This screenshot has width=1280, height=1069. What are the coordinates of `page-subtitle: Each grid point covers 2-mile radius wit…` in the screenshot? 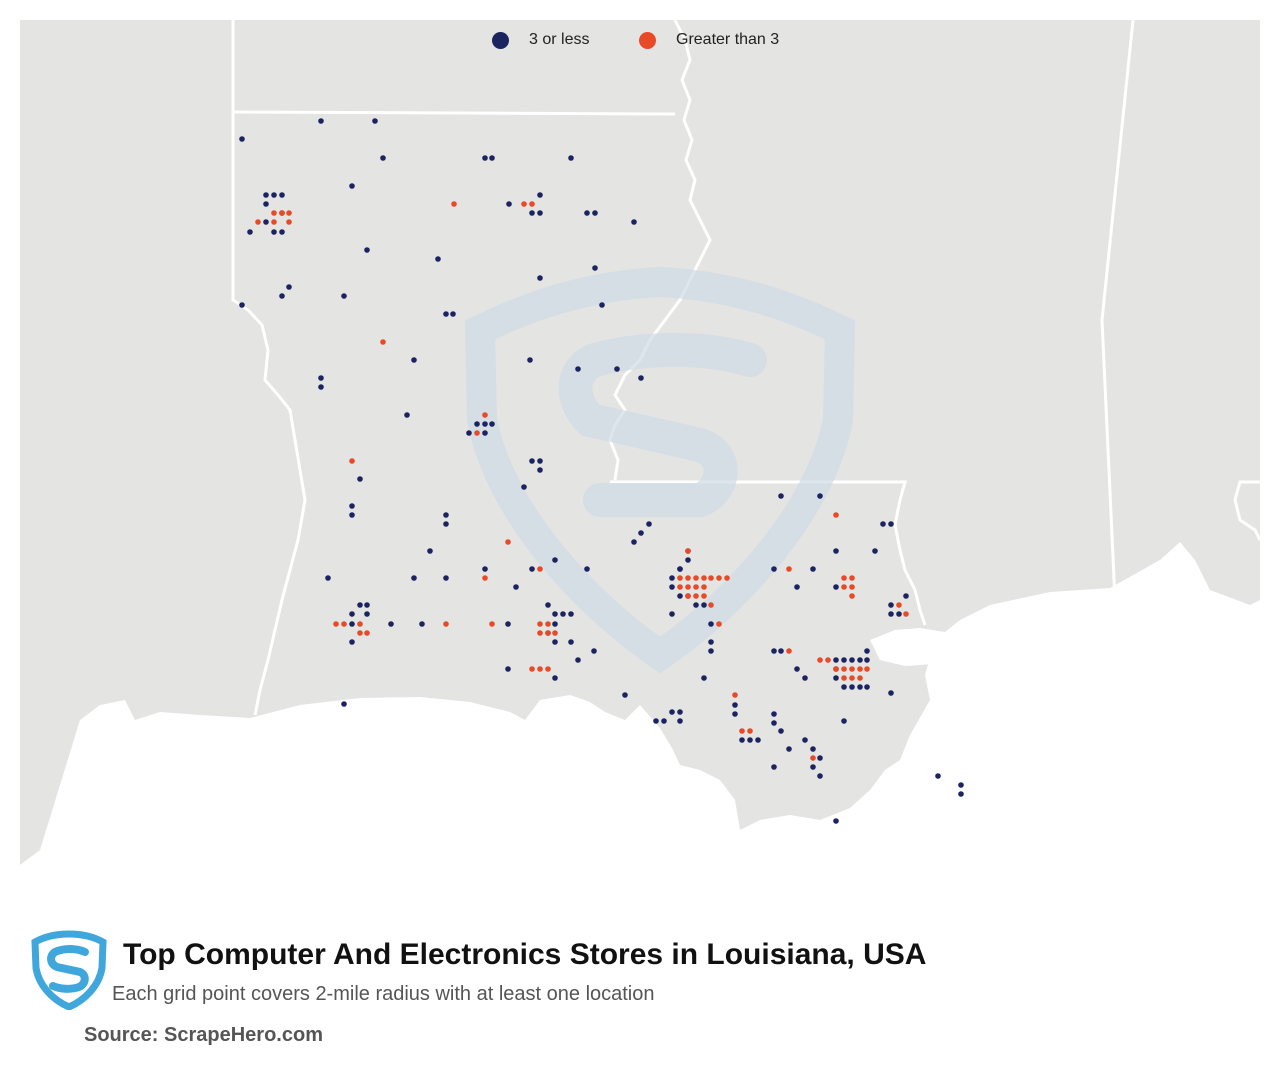 It's located at (383, 994).